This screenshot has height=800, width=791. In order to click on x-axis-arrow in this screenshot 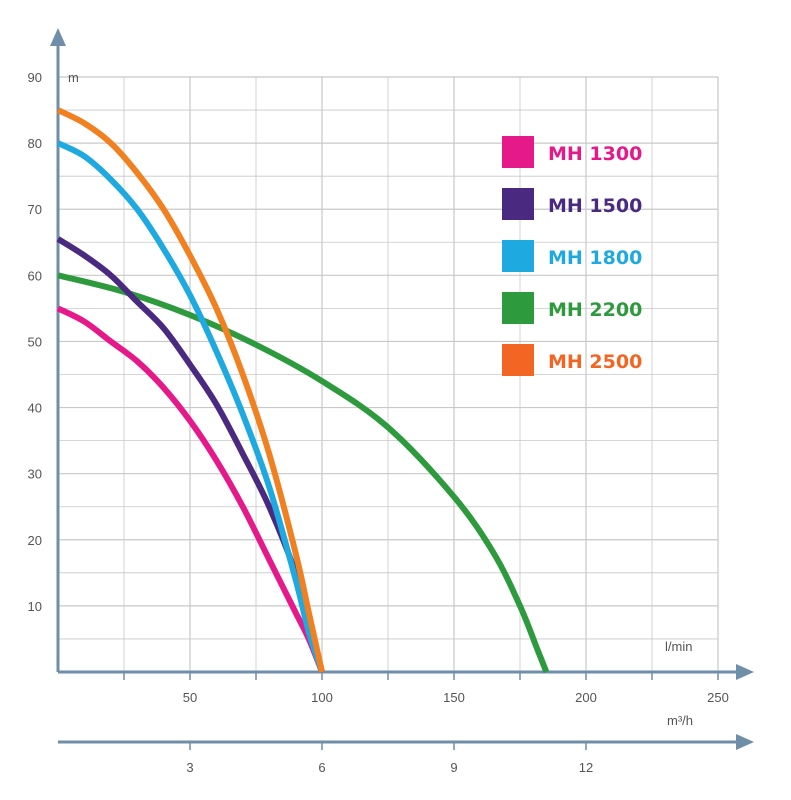, I will do `click(745, 672)`.